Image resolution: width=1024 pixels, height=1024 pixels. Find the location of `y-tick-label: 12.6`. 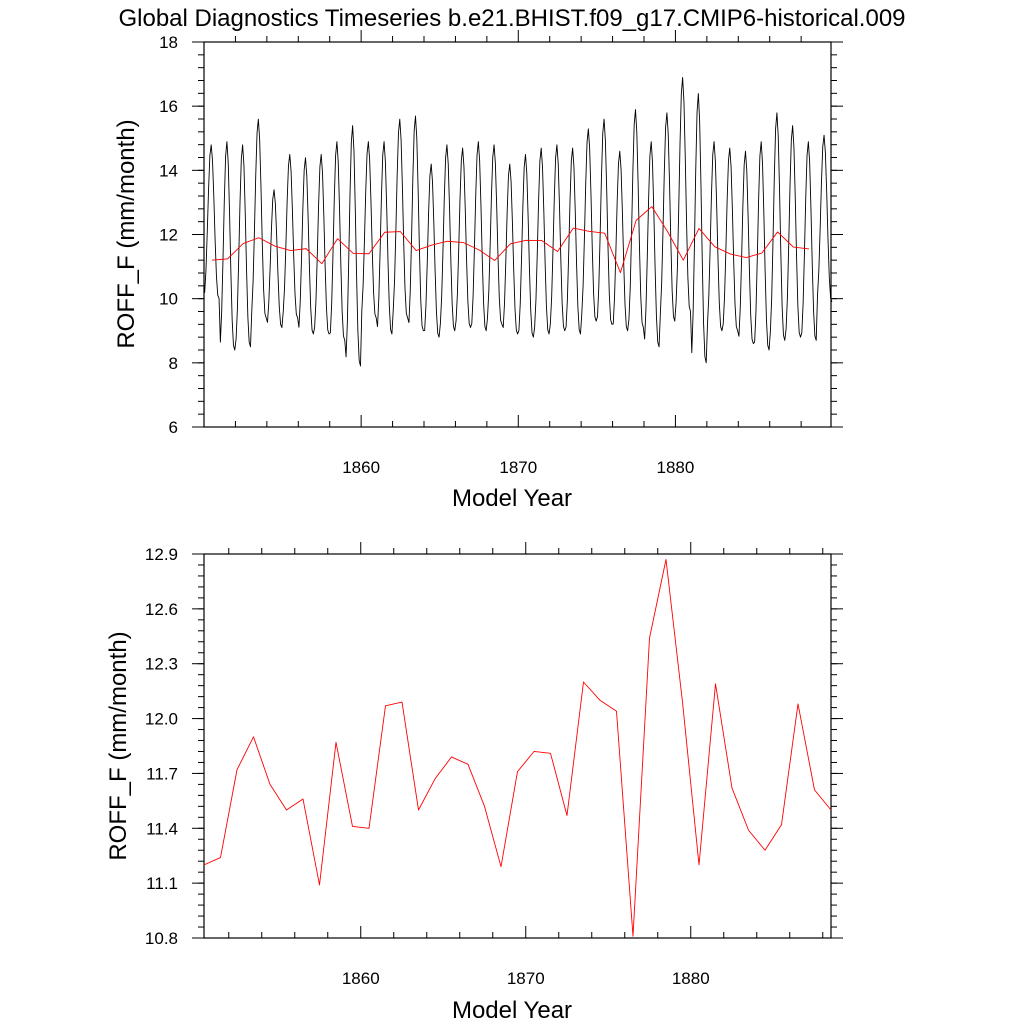

y-tick-label: 12.6 is located at coordinates (161, 609).